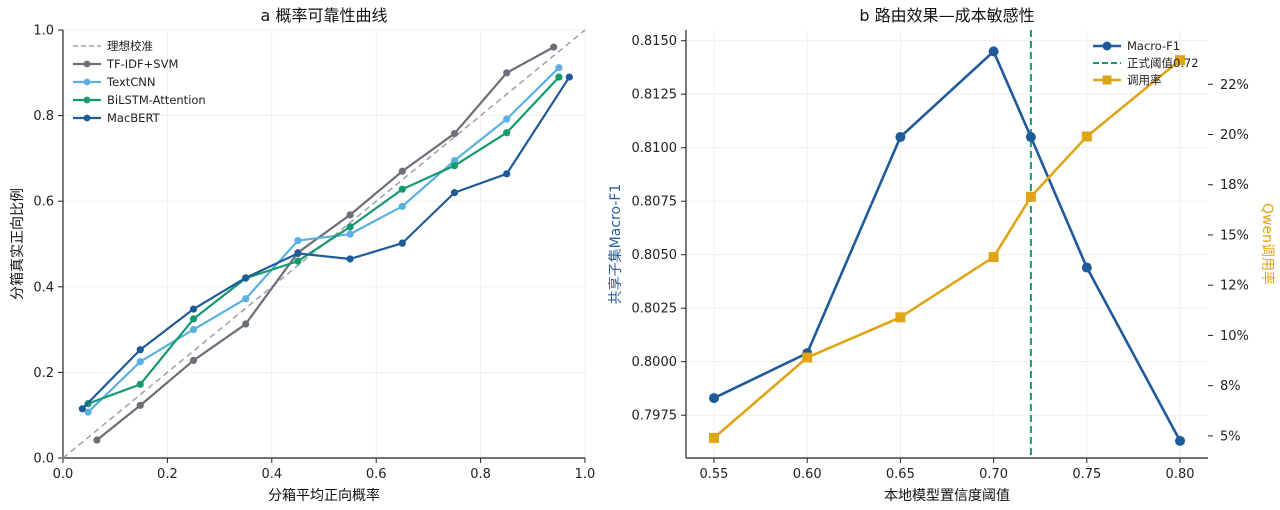 This screenshot has height=510, width=1280. What do you see at coordinates (713, 474) in the screenshot?
I see `x-tick-label: 0.55` at bounding box center [713, 474].